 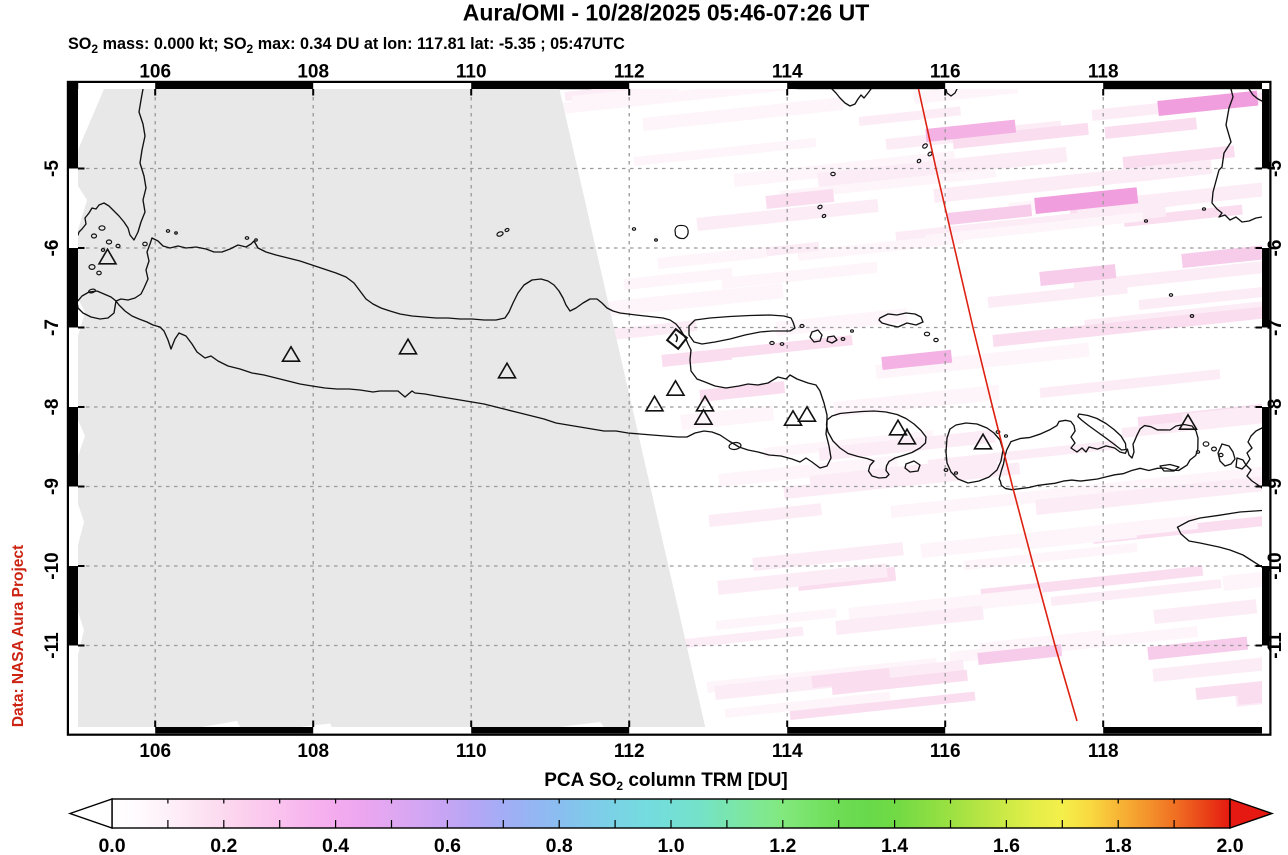 What do you see at coordinates (670, 845) in the screenshot?
I see `svg-text: 1.0` at bounding box center [670, 845].